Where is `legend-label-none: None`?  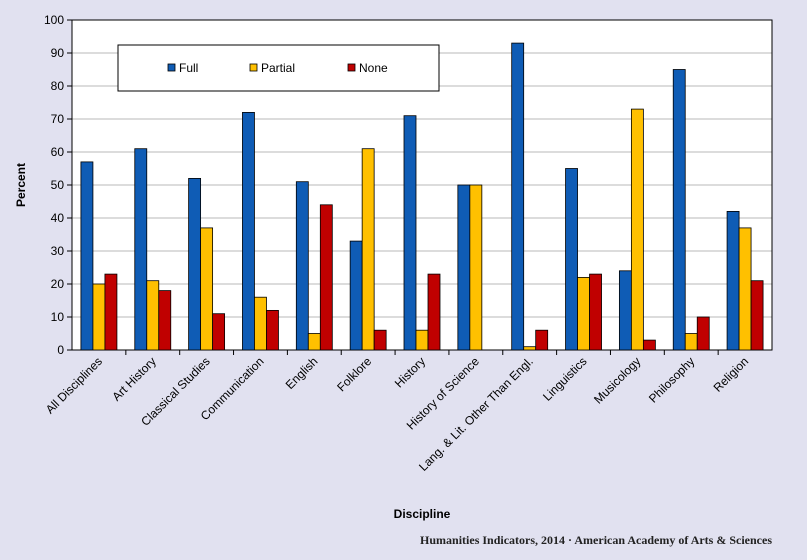
legend-label-none: None is located at coordinates (373, 68).